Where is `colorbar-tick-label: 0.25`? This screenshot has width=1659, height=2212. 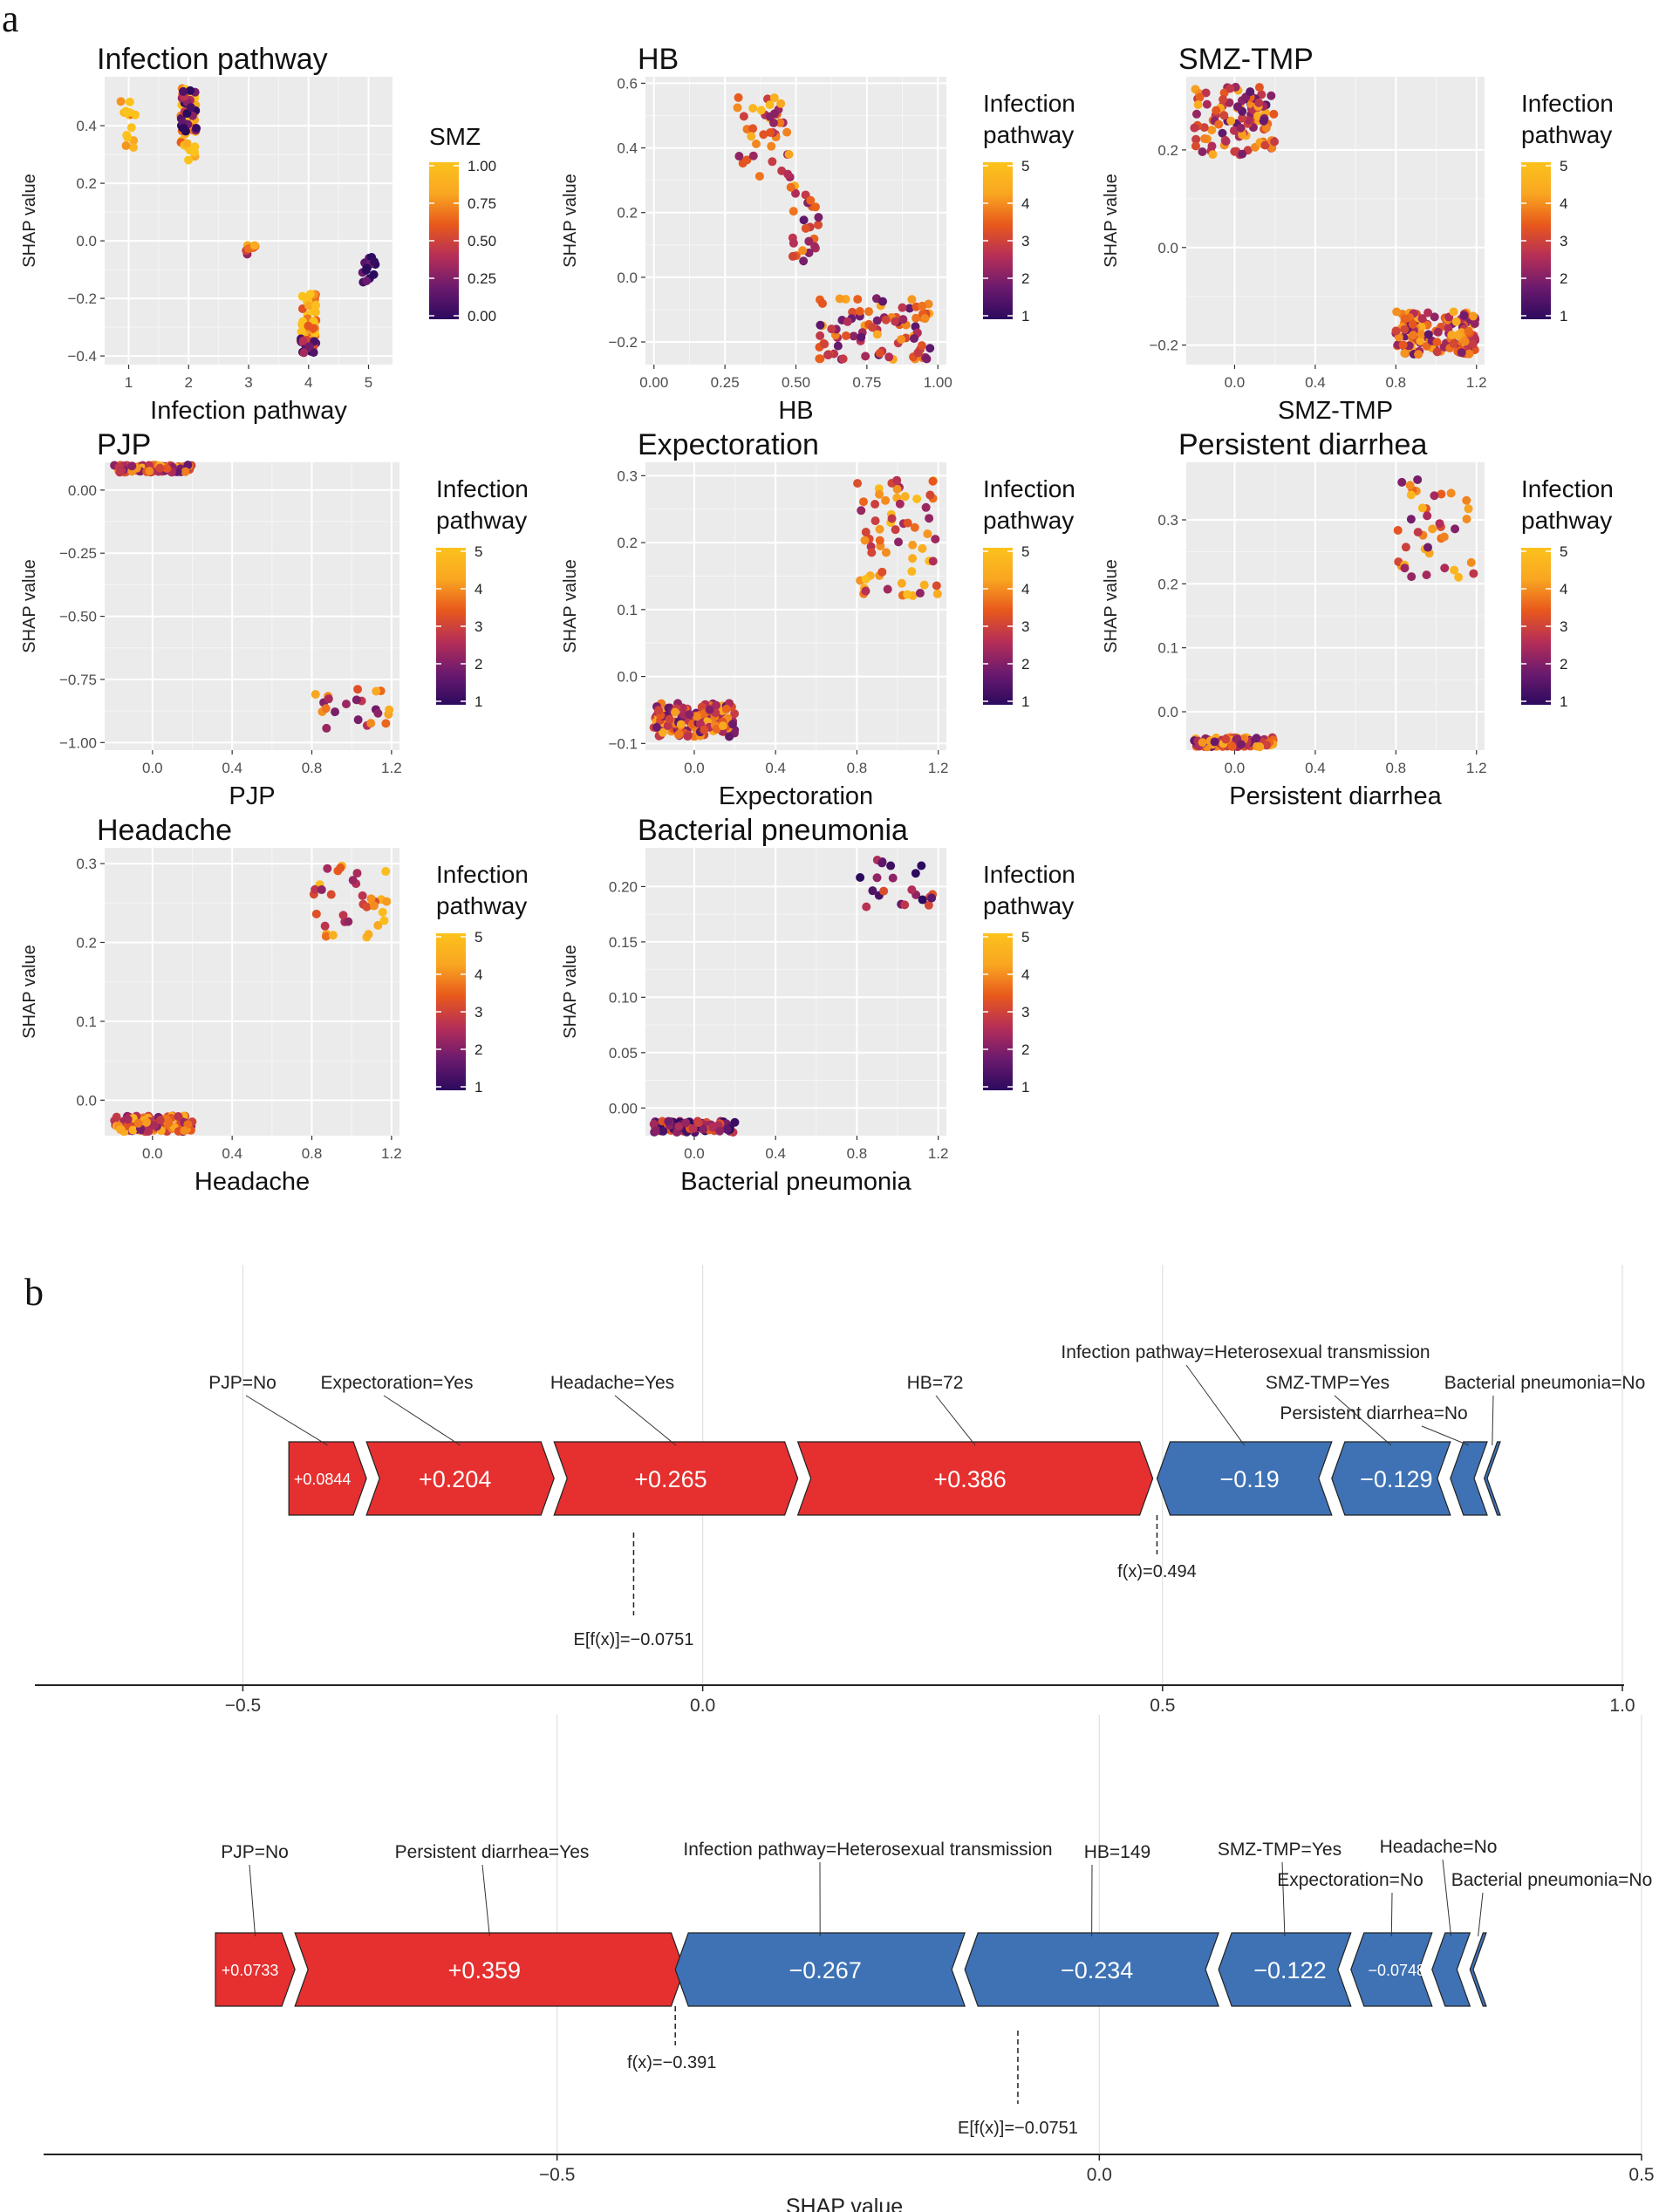
colorbar-tick-label: 0.25 is located at coordinates (482, 278).